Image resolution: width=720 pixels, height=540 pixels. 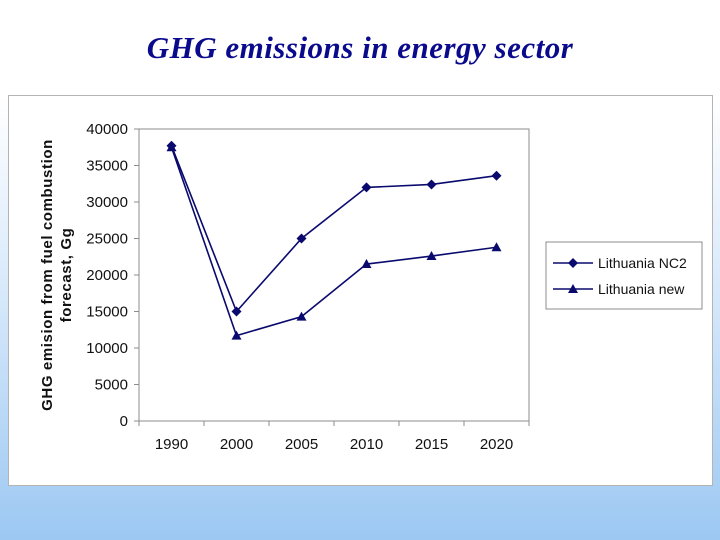 What do you see at coordinates (431, 444) in the screenshot?
I see `x-tick-label: 2015` at bounding box center [431, 444].